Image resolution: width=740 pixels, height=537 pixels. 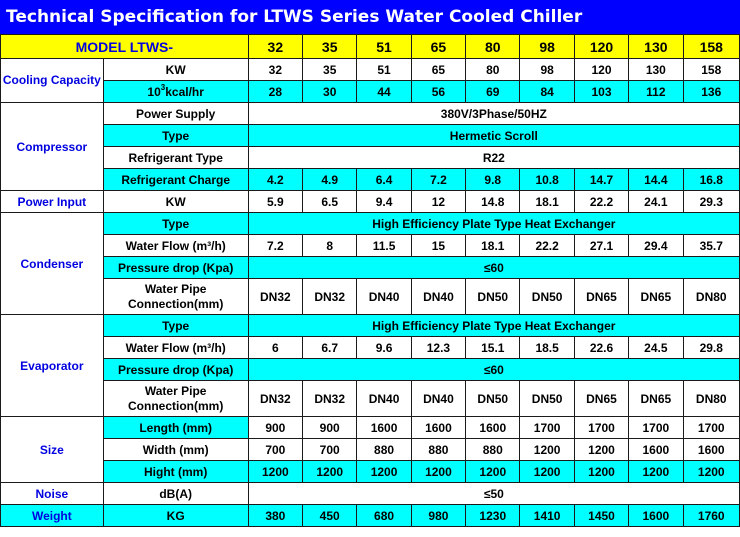 I want to click on value-cell: 112, so click(x=656, y=91).